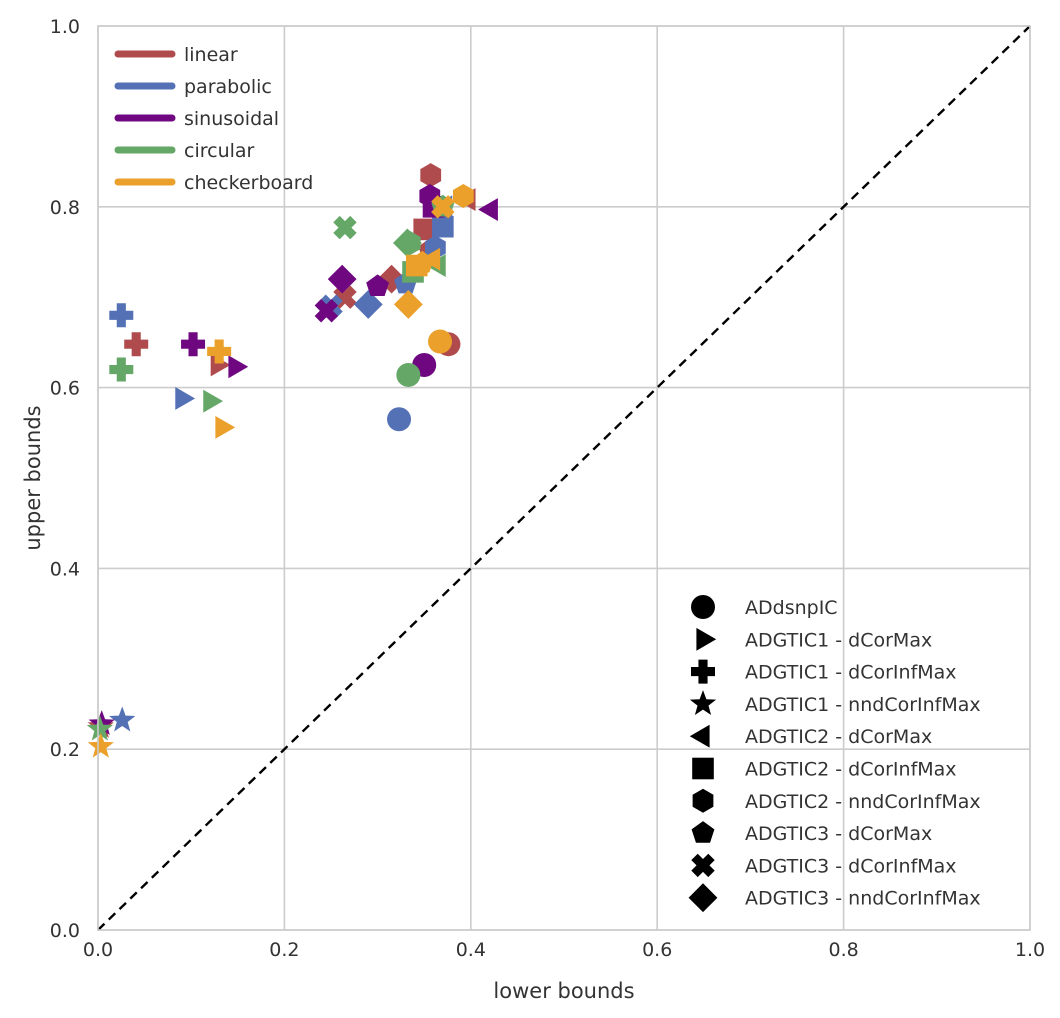  What do you see at coordinates (703, 607) in the screenshot?
I see `legend-marker-circle` at bounding box center [703, 607].